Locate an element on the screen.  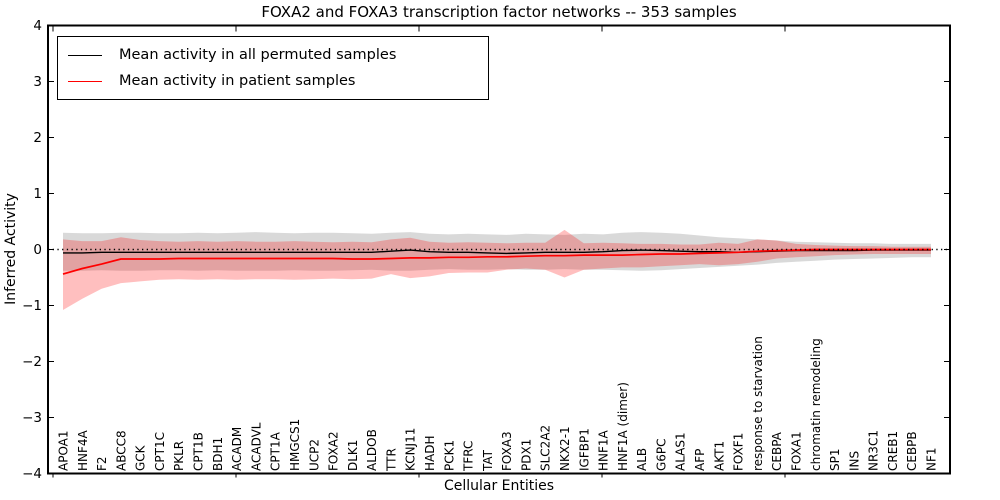
y-axis-label: Inferred Activity is located at coordinates (11, 249).